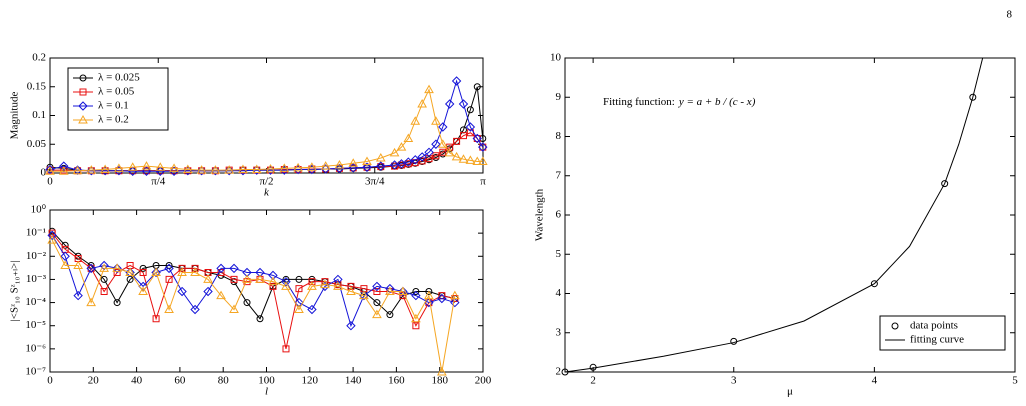 The height and width of the screenshot is (406, 1026). Describe the element at coordinates (37, 144) in the screenshot. I see `y-tick-label: 0.05` at that location.